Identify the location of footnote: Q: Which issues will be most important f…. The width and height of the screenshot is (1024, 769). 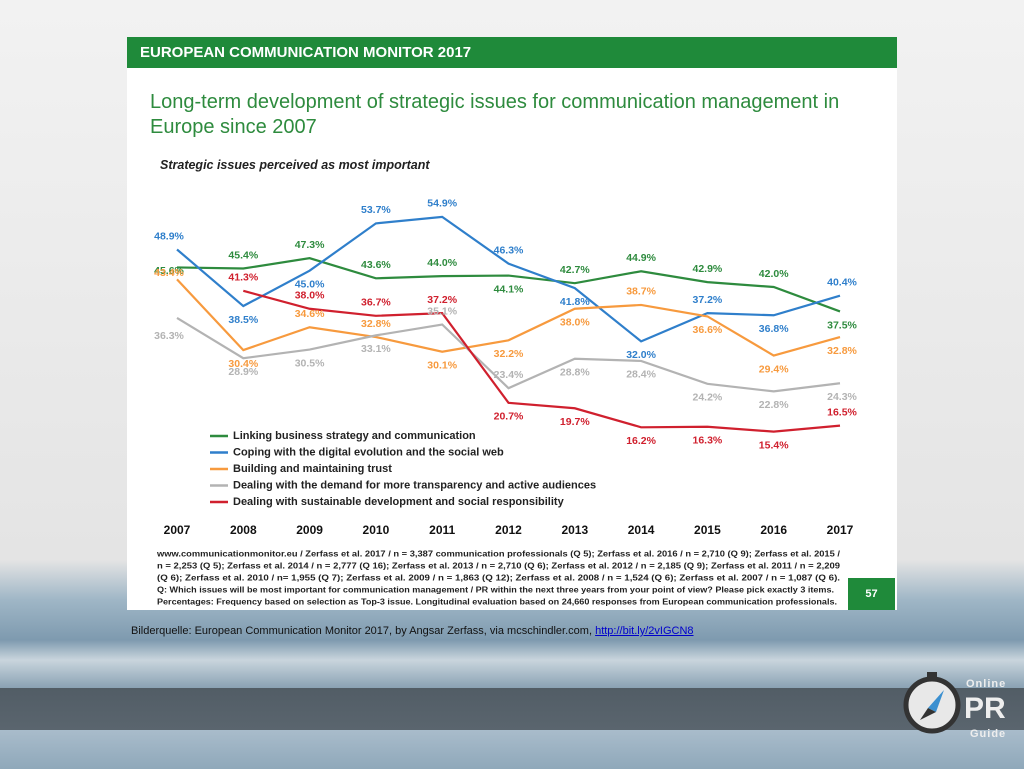
(495, 589).